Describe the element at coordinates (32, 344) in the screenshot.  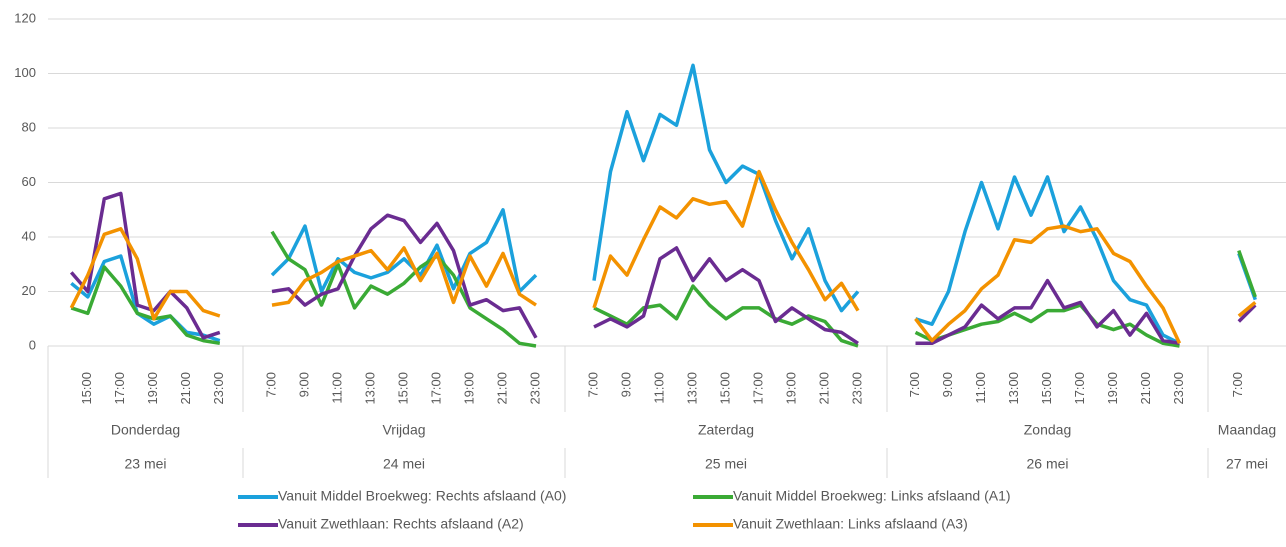
I see `y-tick-label: 0` at that location.